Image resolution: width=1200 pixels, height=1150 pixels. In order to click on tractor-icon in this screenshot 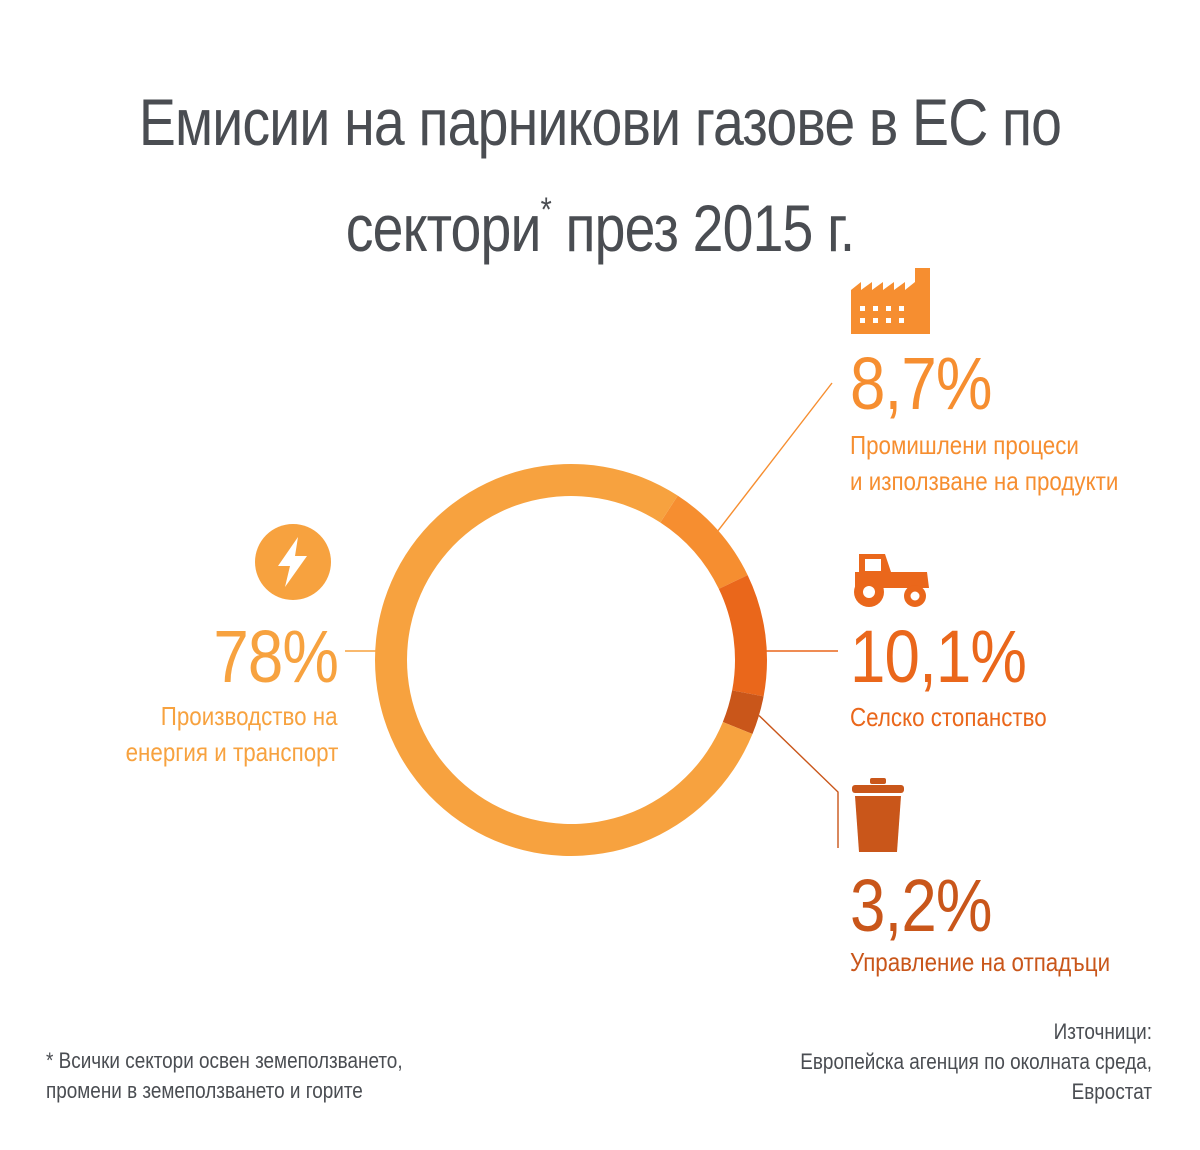, I will do `click(891, 581)`.